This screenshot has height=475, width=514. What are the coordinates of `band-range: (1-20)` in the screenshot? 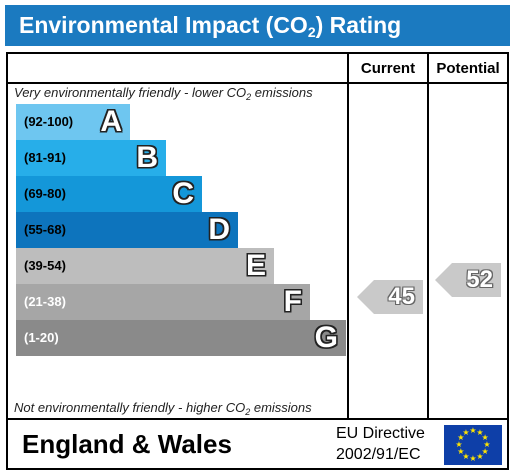 It's located at (41, 337).